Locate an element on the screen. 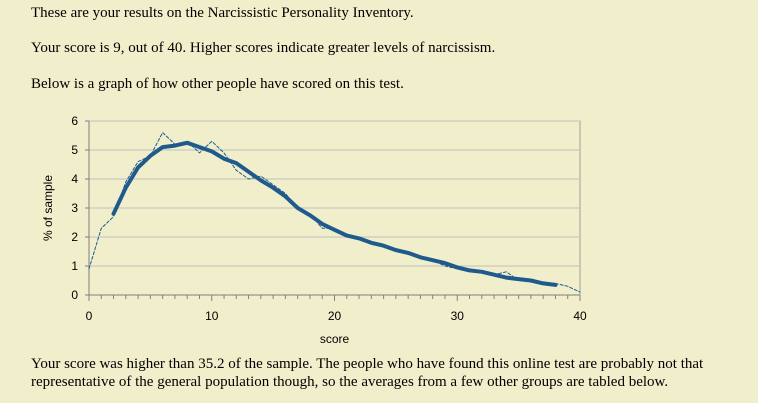 Image resolution: width=758 pixels, height=403 pixels. y-tick-label: 1 is located at coordinates (74, 266).